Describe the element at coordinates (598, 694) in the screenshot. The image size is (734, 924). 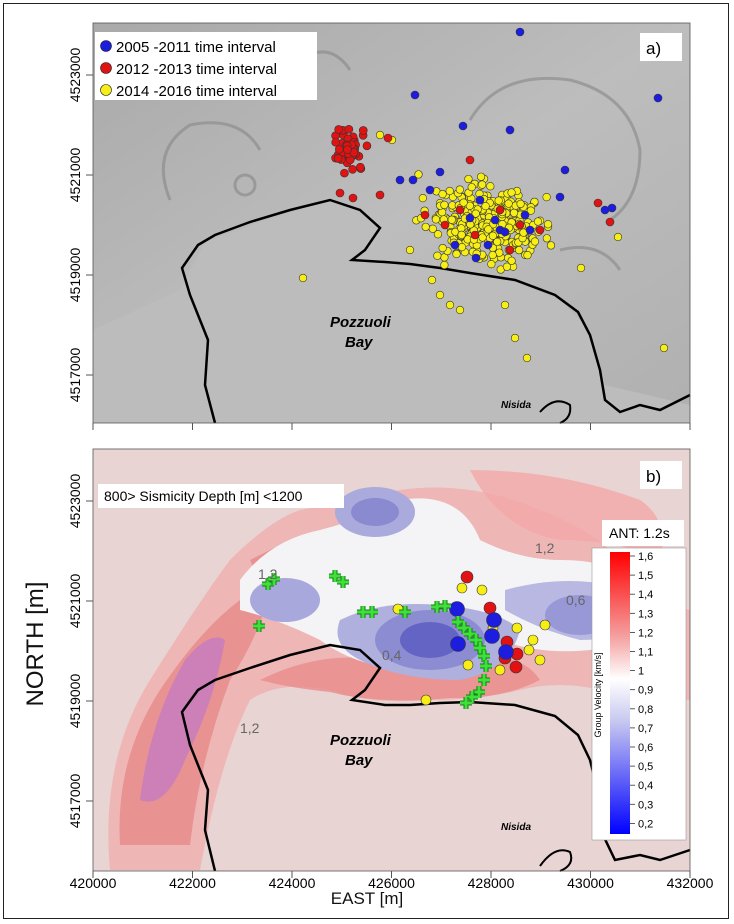
I see `colorbar-title: Group Velocity [km/s]` at that location.